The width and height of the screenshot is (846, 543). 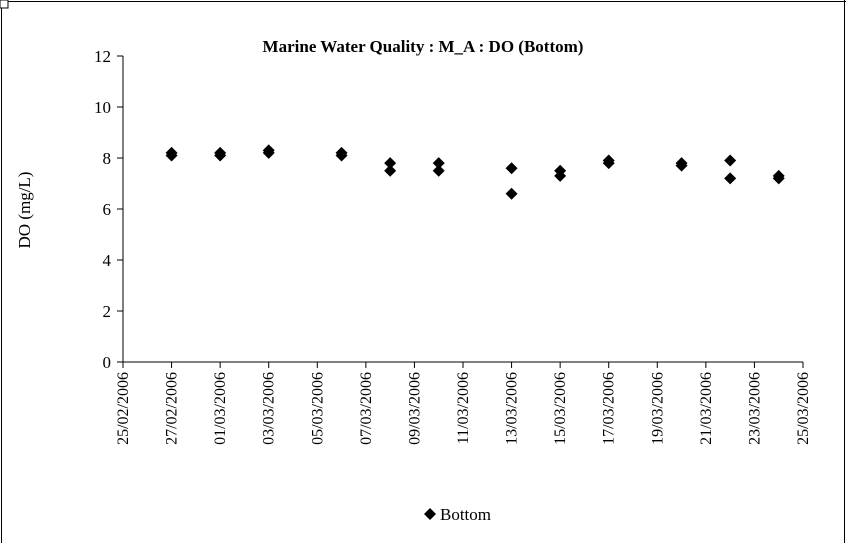 I want to click on x-tick-label: 21/03/2006, so click(x=706, y=408).